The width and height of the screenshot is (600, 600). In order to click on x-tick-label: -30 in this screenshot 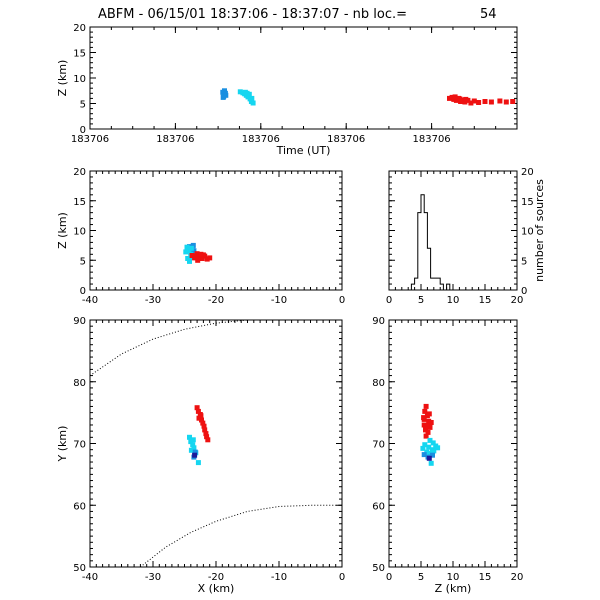, I will do `click(153, 577)`.